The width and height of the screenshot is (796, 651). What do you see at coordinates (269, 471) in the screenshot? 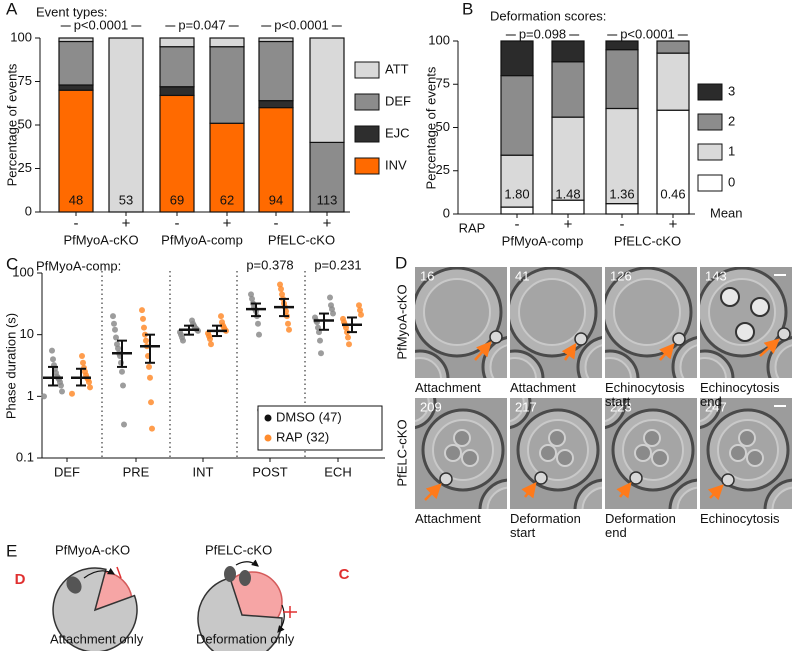
I see `x-tick-label: POST` at bounding box center [269, 471].